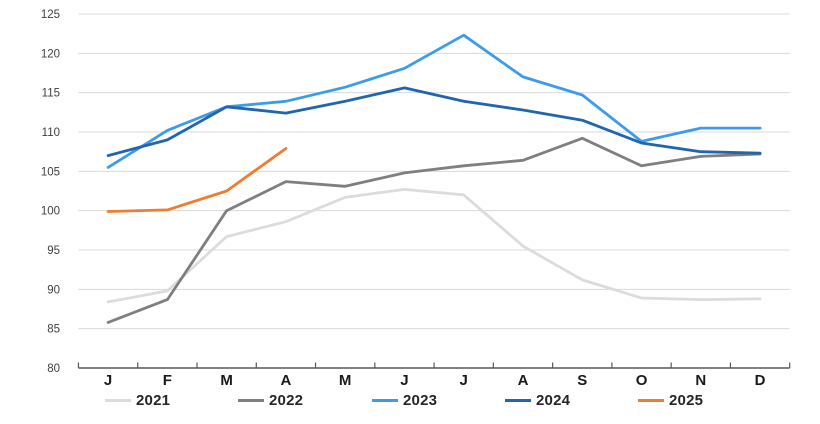 The height and width of the screenshot is (424, 820). Describe the element at coordinates (153, 400) in the screenshot. I see `legend-label-2021: 2021` at that location.